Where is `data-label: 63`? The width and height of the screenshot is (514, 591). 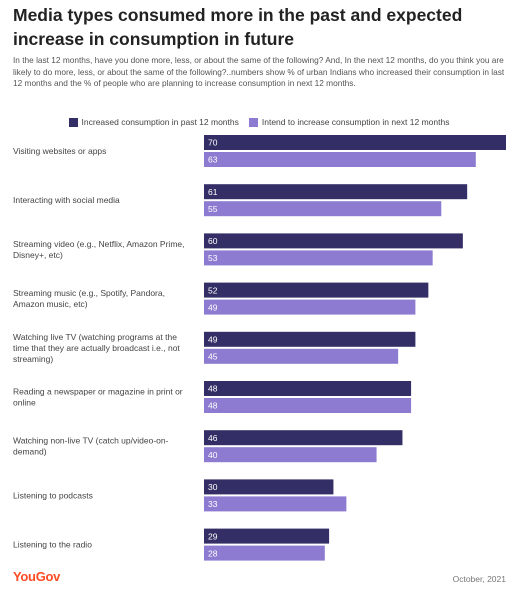
data-label: 63 is located at coordinates (213, 160).